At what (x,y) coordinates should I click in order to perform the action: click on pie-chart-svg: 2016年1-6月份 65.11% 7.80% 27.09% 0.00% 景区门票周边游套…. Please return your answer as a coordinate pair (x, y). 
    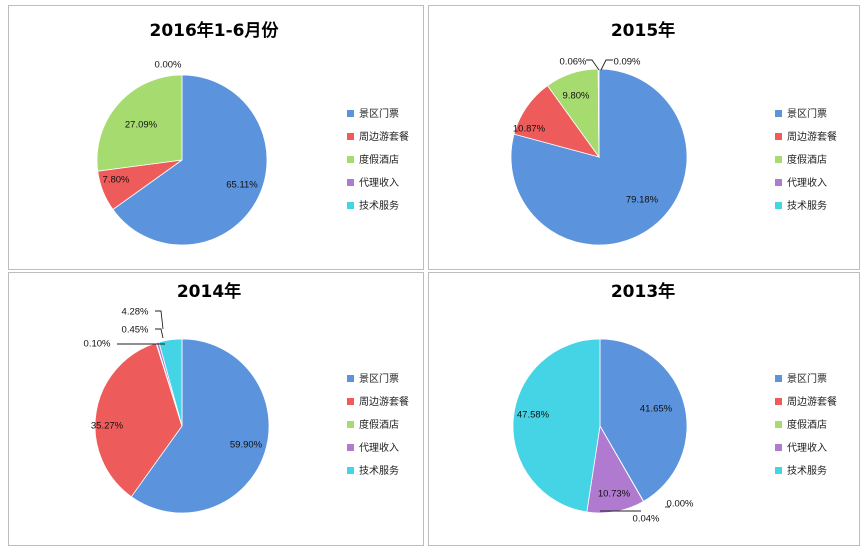
    Looking at the image, I should click on (252, 133).